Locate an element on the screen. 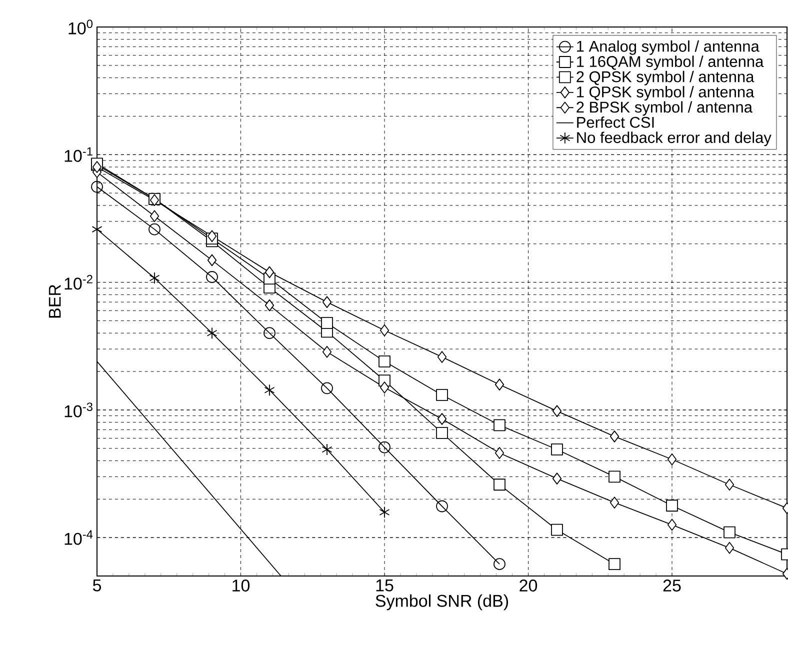 Image resolution: width=788 pixels, height=645 pixels. y-tick-label: 10$^{-2}$ is located at coordinates (78, 282).